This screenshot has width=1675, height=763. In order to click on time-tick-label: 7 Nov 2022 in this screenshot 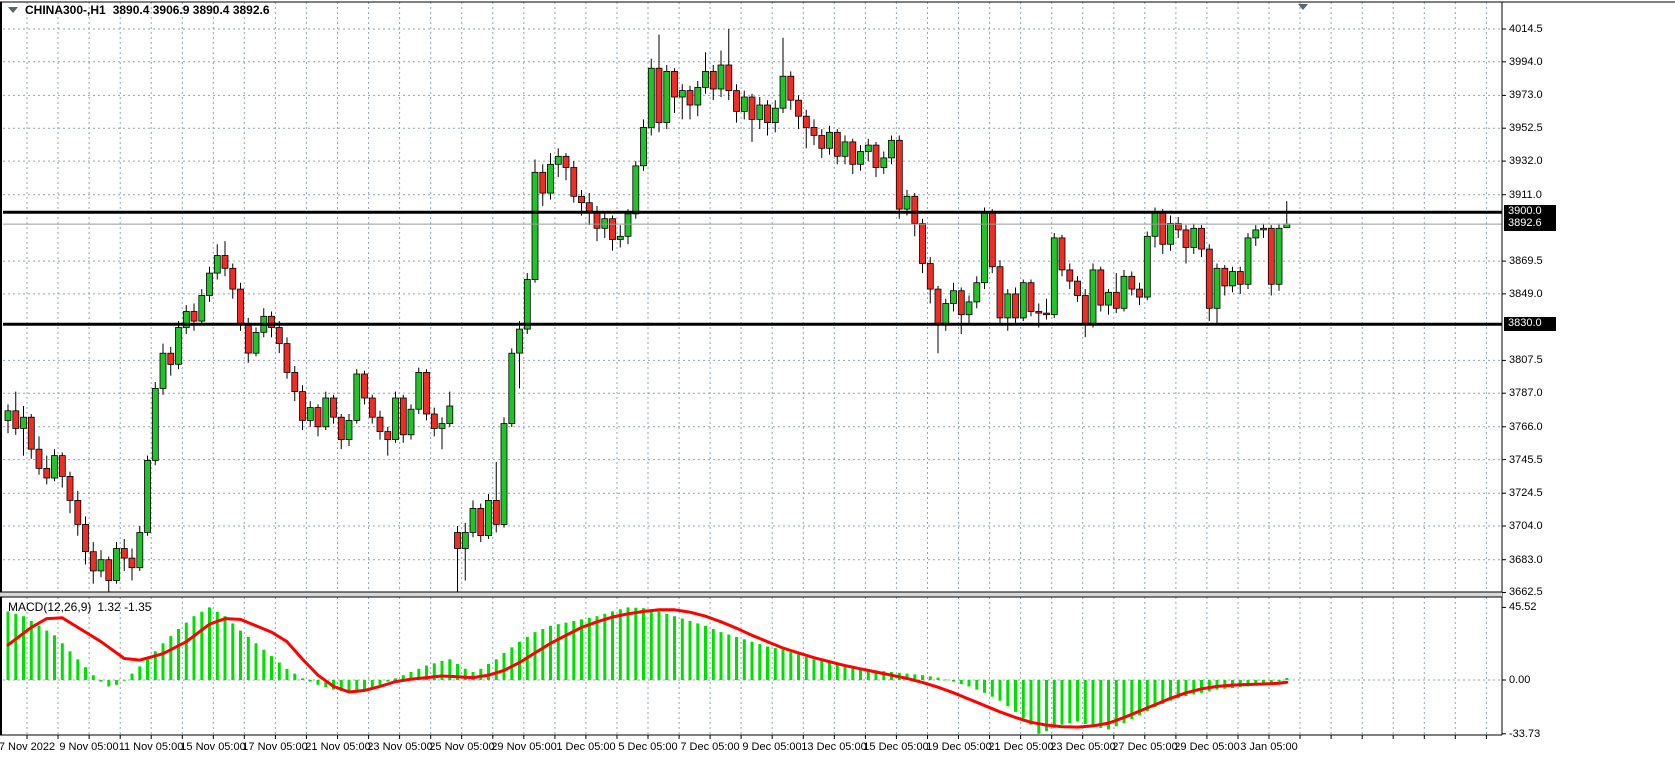, I will do `click(28, 747)`.